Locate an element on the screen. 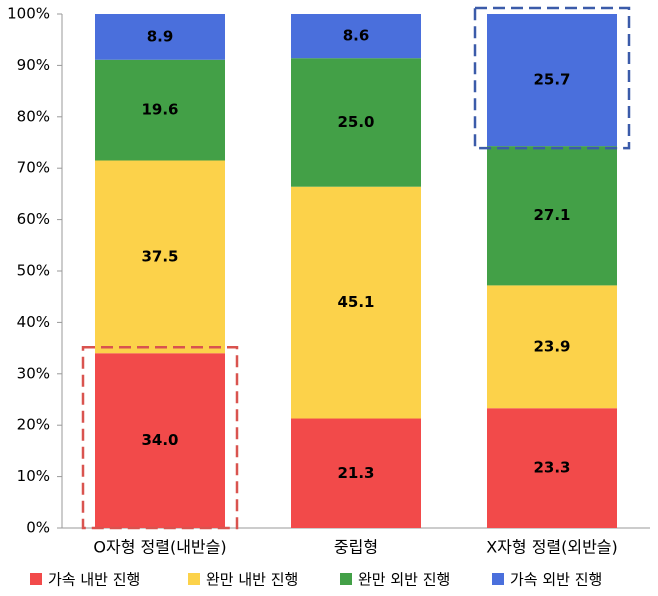 The width and height of the screenshot is (658, 596). x-tick-label: X자형 정렬(외반슬) is located at coordinates (552, 547).